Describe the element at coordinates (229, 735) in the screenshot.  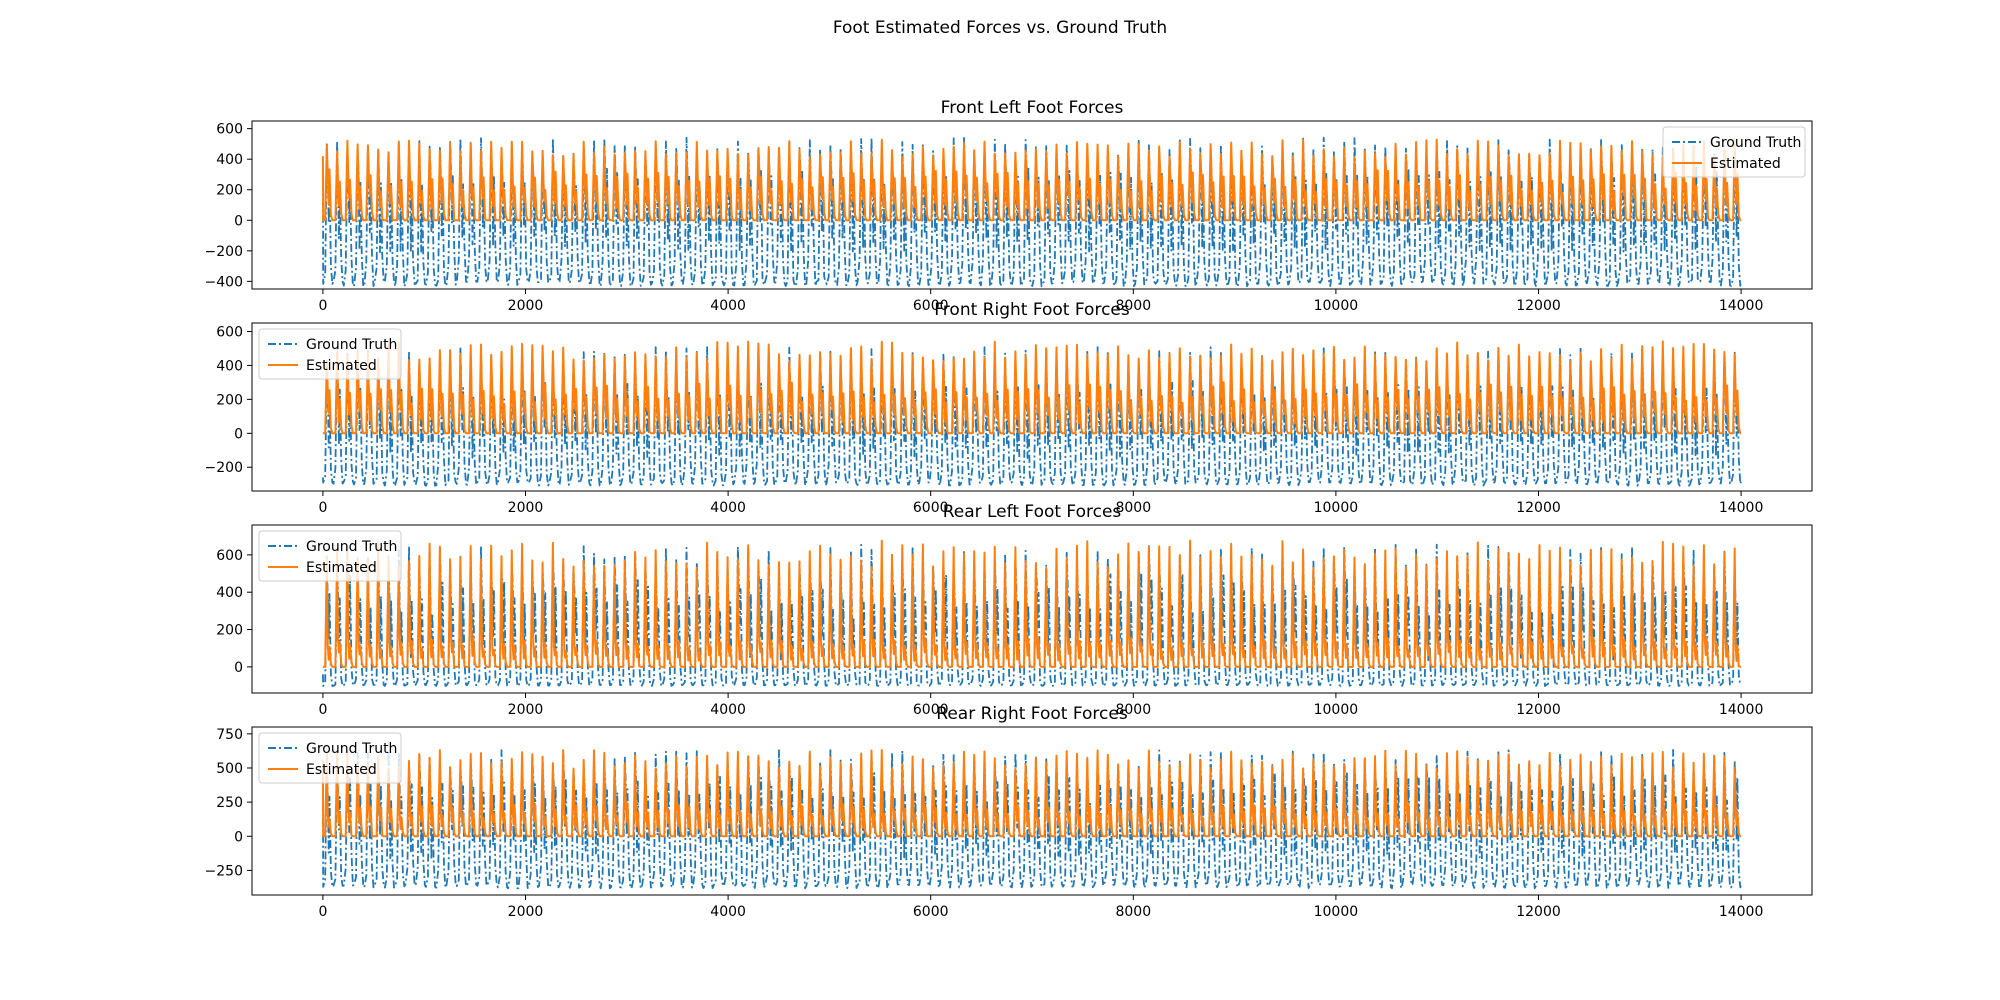
I see `y-tick-label: 750` at that location.